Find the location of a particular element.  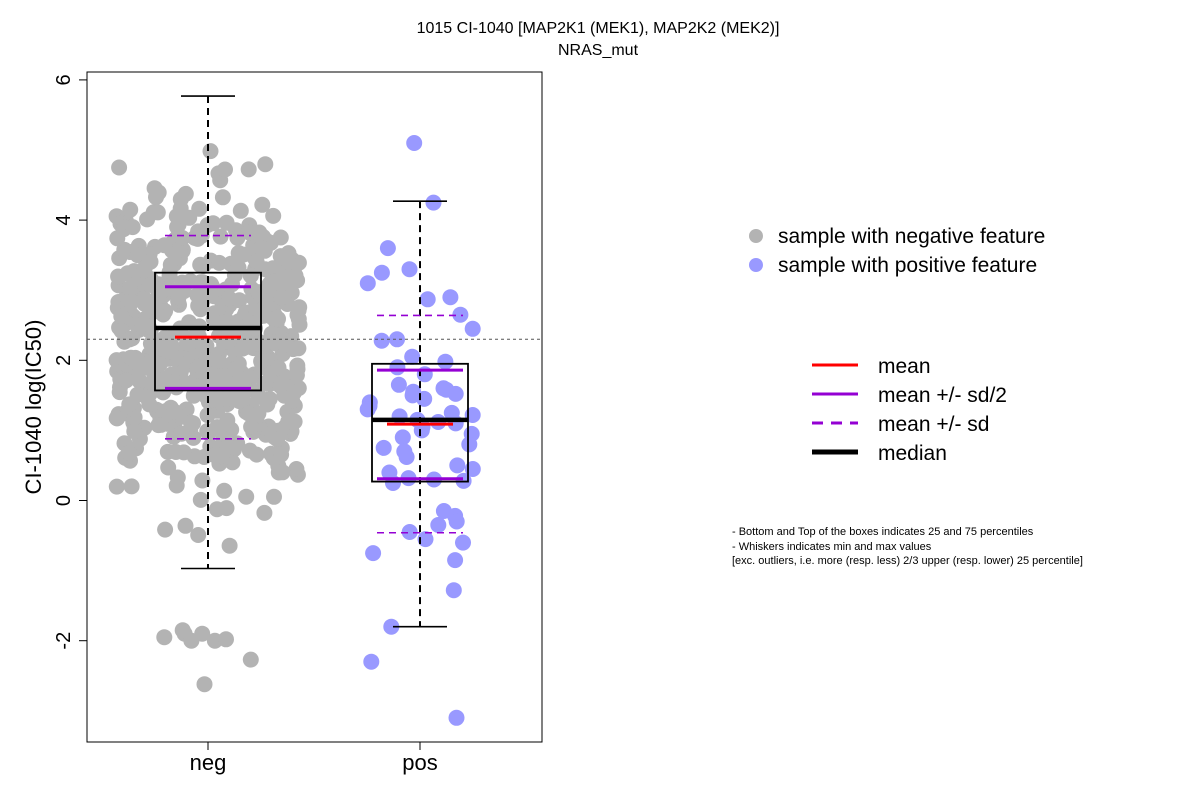

legend-label: sample with positive feature is located at coordinates (907, 265).